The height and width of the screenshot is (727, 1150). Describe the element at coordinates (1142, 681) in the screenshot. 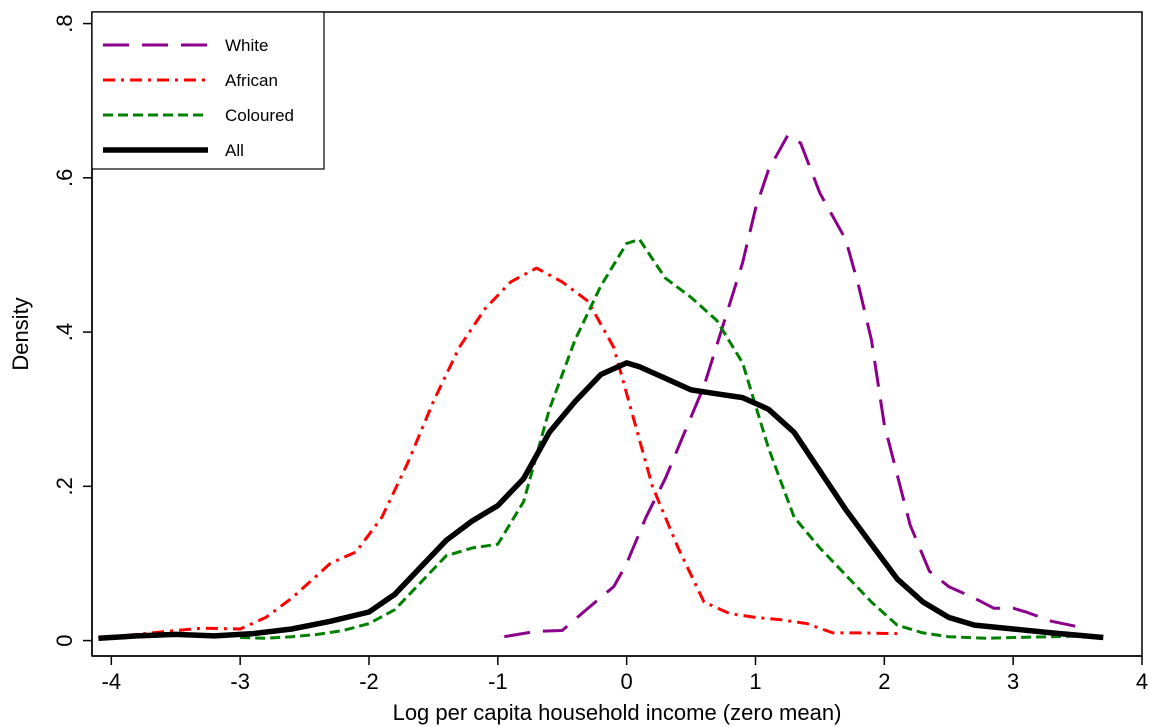

I see `x-tick-label: 4` at that location.